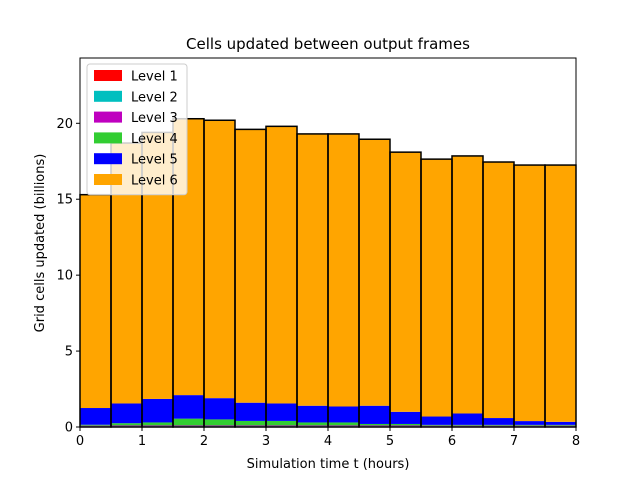 The width and height of the screenshot is (640, 480). I want to click on legend-label-level-5: Level 5, so click(154, 160).